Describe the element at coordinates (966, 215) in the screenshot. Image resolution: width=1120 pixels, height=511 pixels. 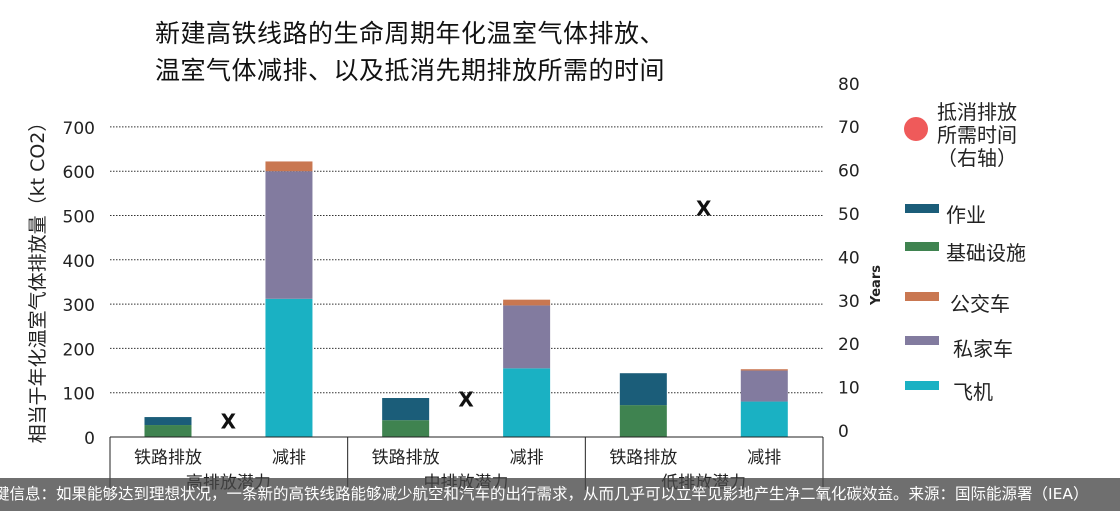
I see `legend-label-operation: 作业` at that location.